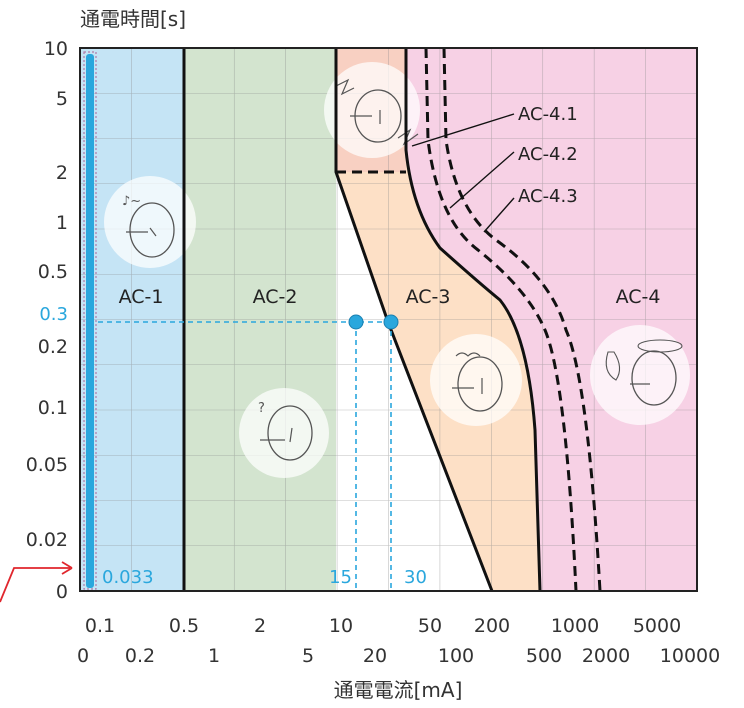 The width and height of the screenshot is (744, 708). Describe the element at coordinates (184, 626) in the screenshot. I see `x-tick-label: 0.5` at that location.